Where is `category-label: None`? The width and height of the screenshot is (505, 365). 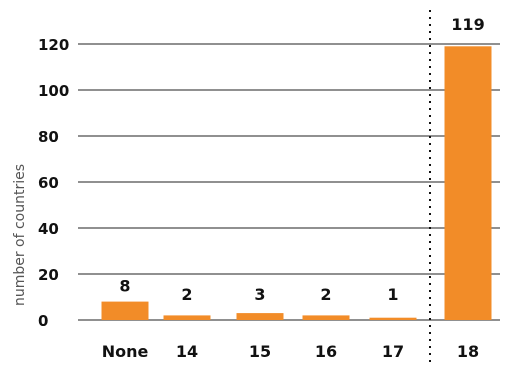 category-label: None is located at coordinates (125, 351).